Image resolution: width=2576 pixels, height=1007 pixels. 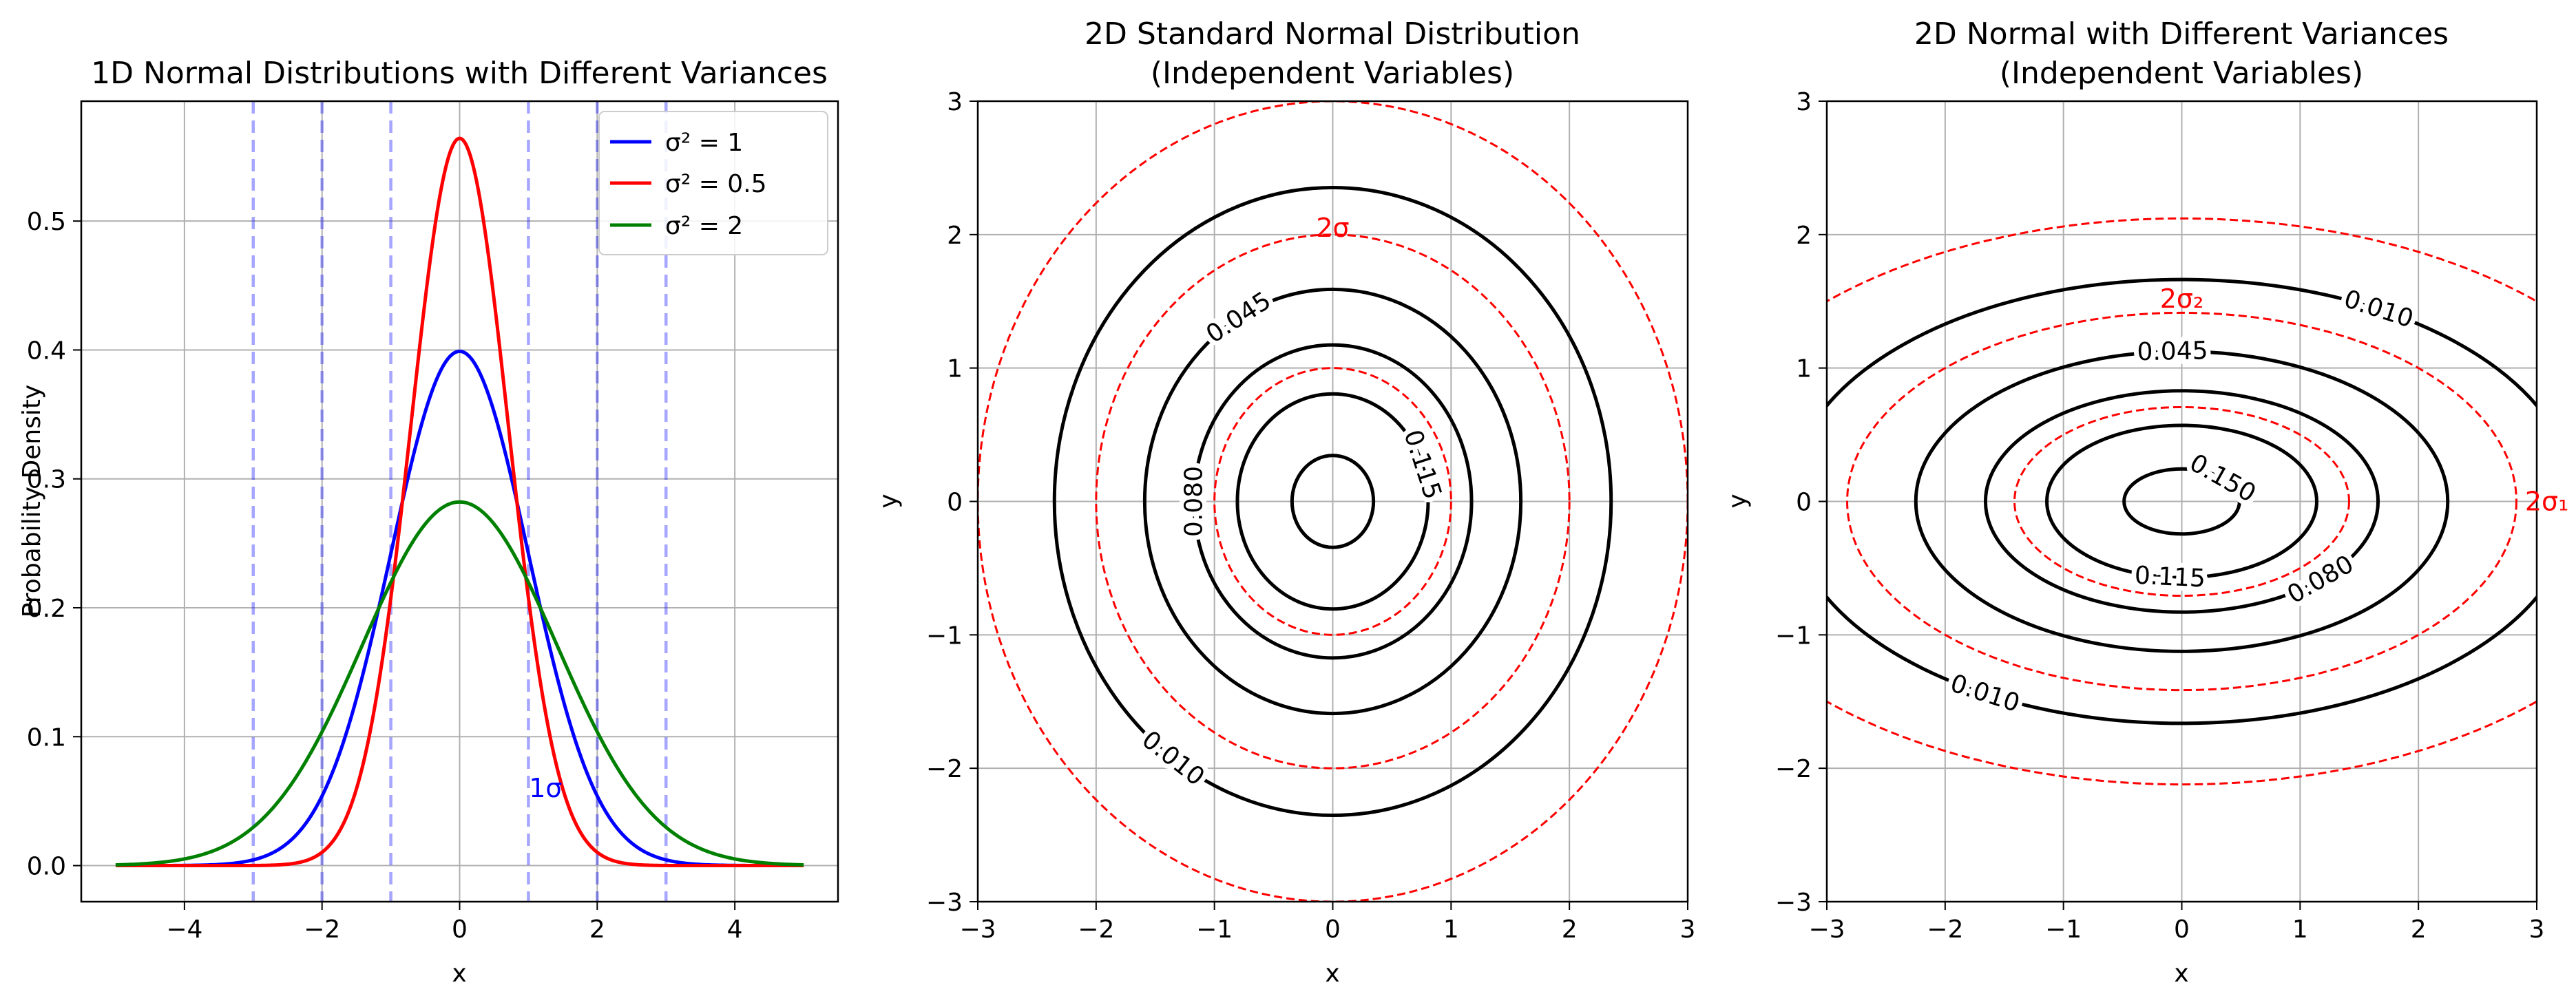 I want to click on sigma-annotation: 2σ₁, so click(x=2547, y=502).